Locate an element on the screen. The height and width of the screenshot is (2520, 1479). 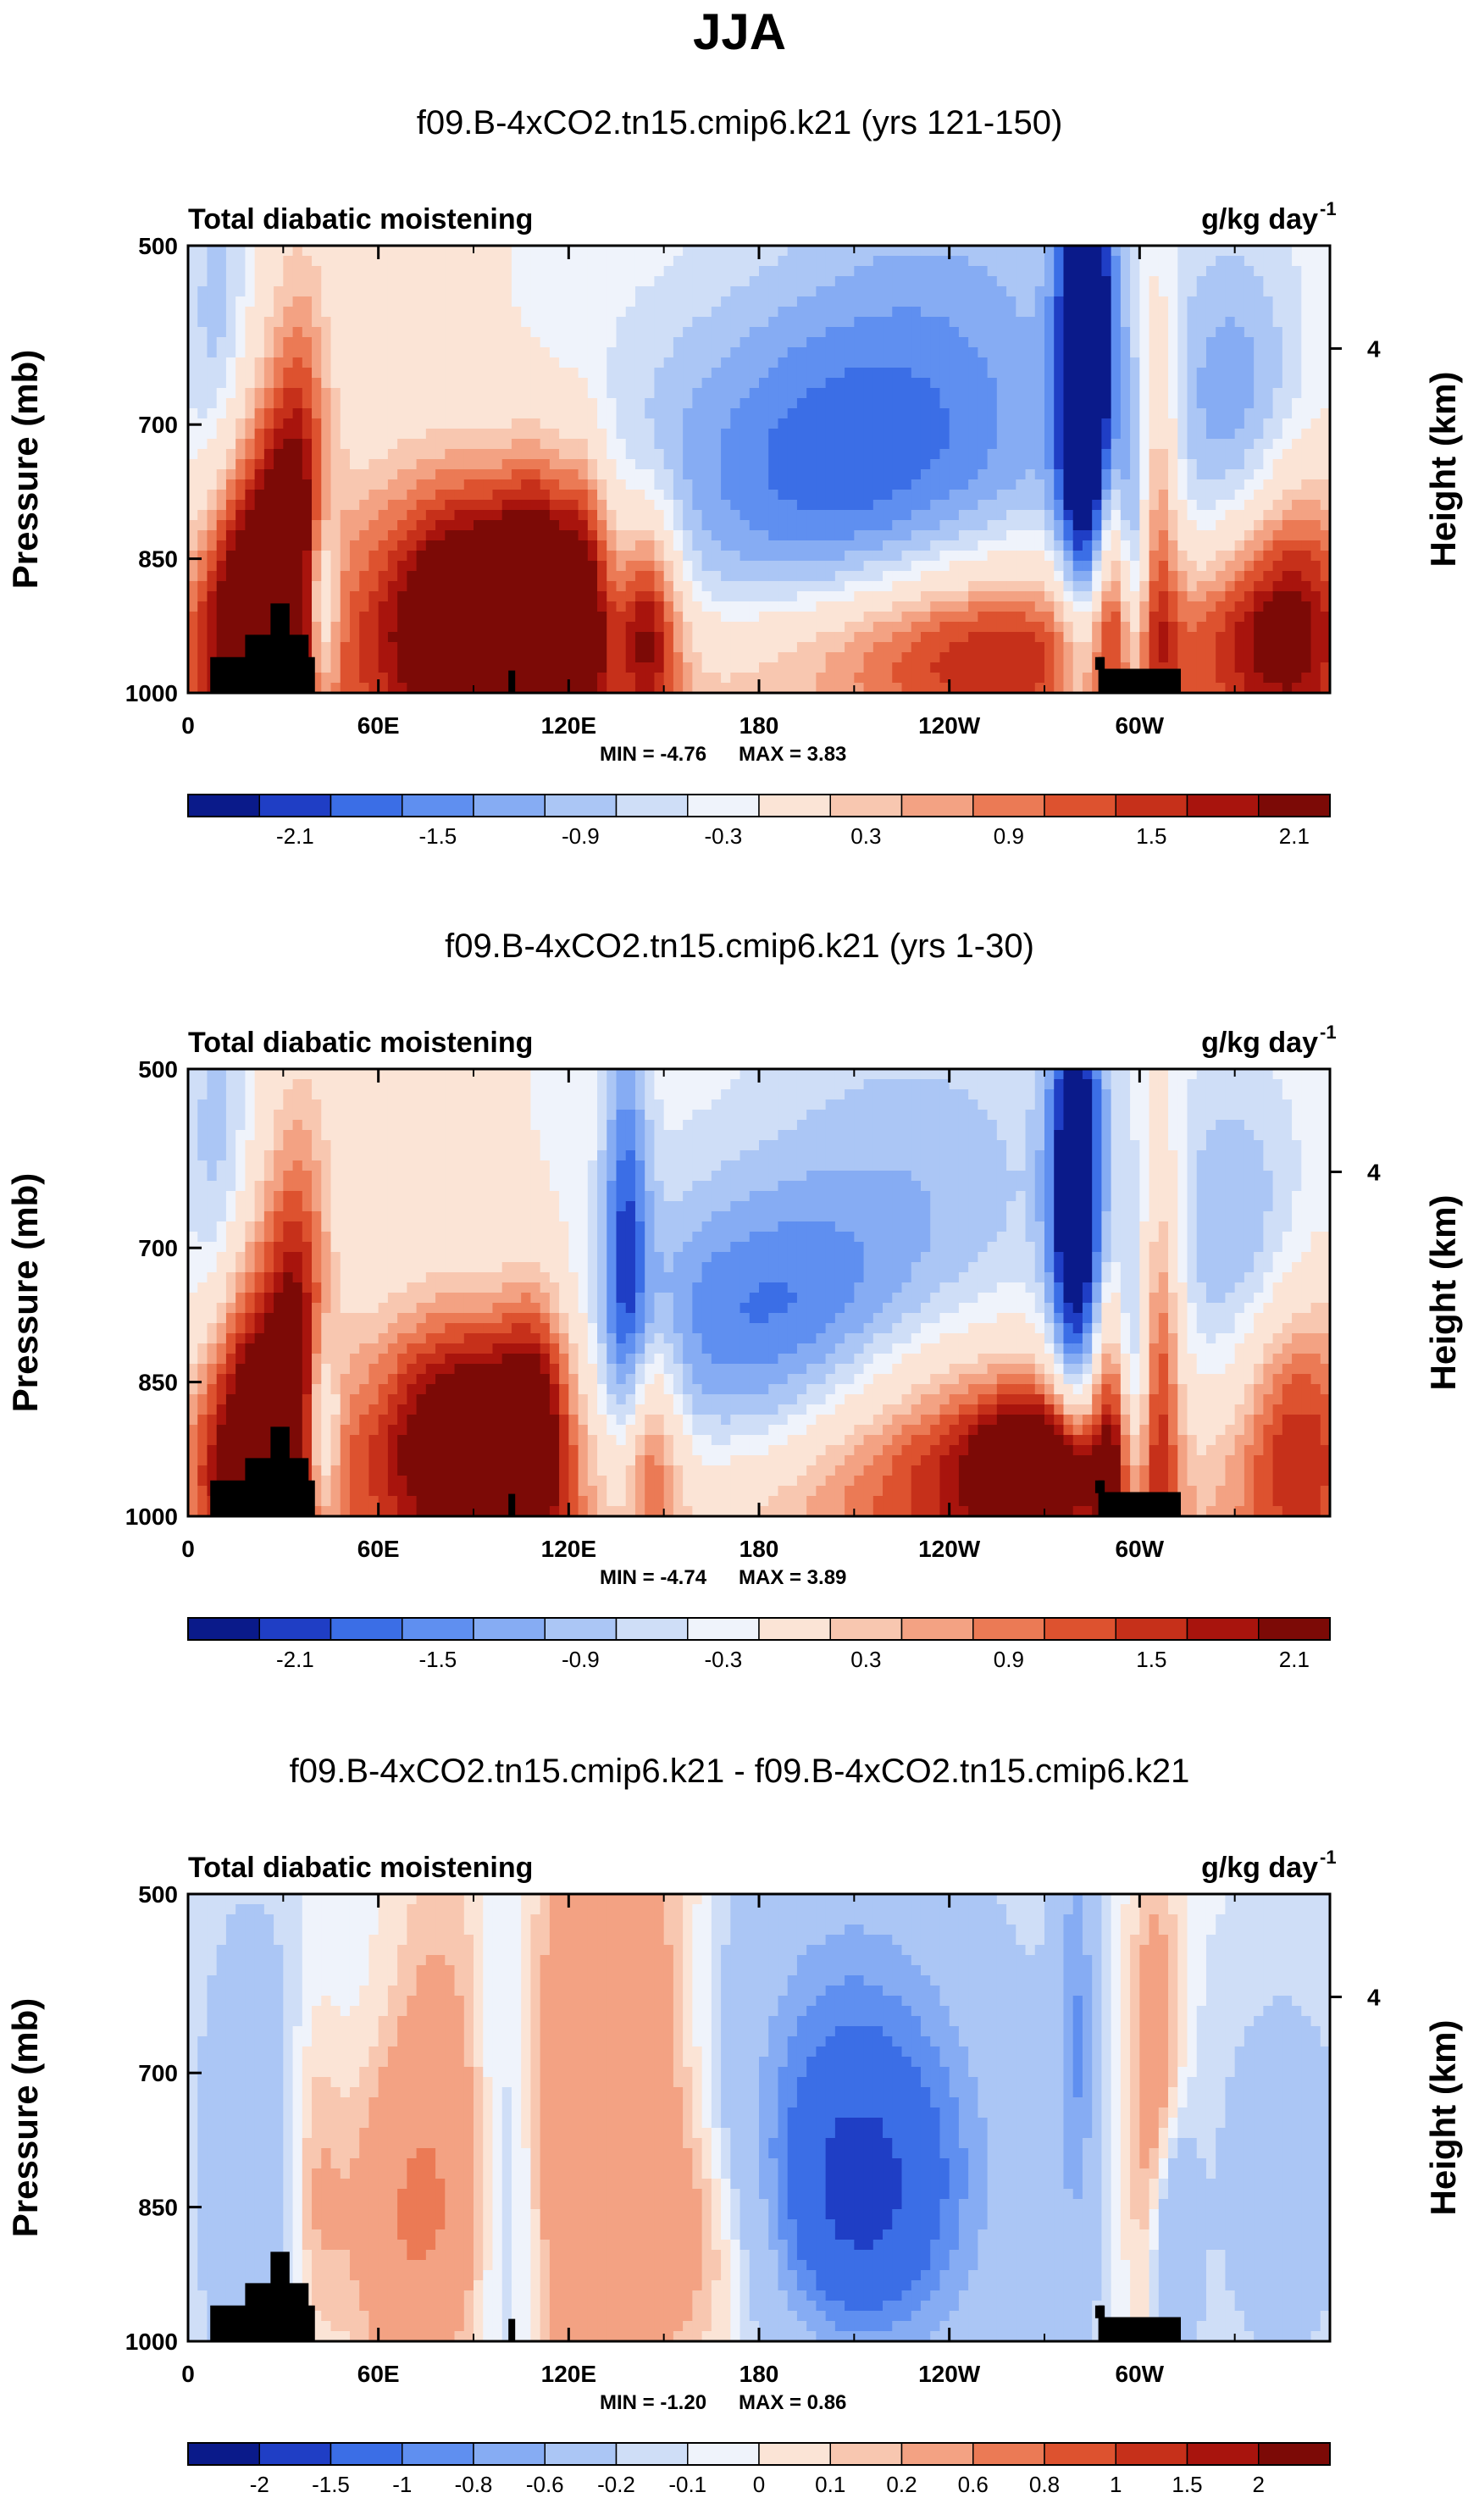
max-label: MAX = 3.89 is located at coordinates (792, 1577).